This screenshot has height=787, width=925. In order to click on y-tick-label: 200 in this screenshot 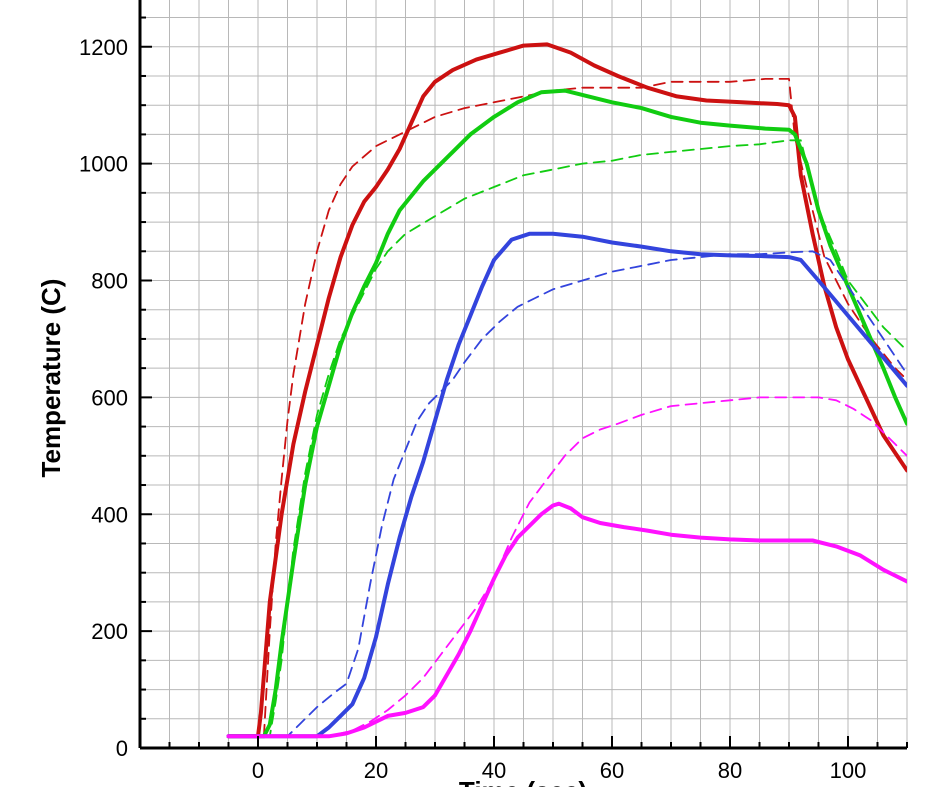, I will do `click(109, 631)`.